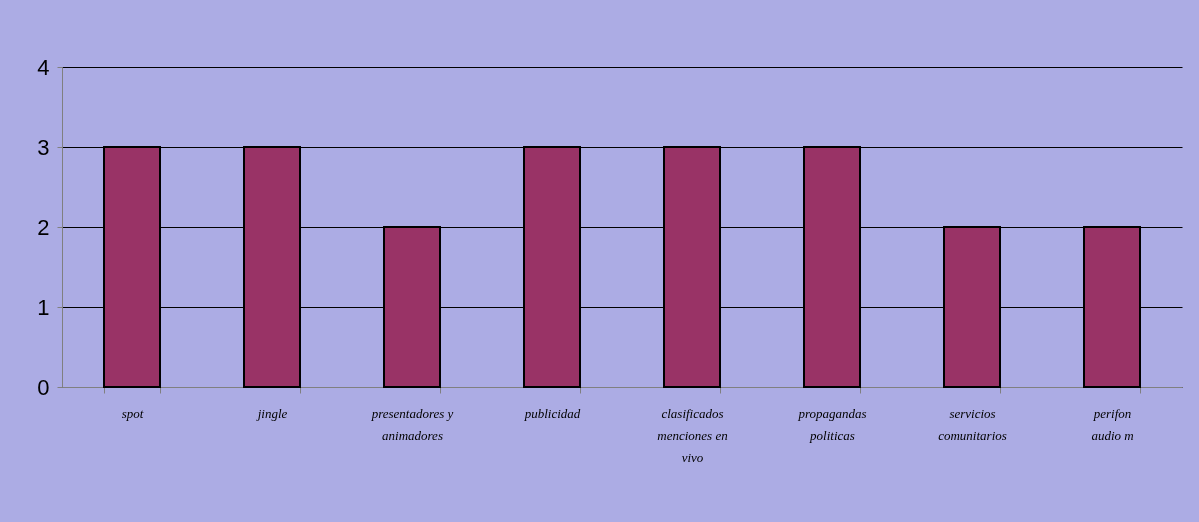 Image resolution: width=1199 pixels, height=522 pixels. What do you see at coordinates (271, 413) in the screenshot?
I see `x-tick-label: jingle` at bounding box center [271, 413].